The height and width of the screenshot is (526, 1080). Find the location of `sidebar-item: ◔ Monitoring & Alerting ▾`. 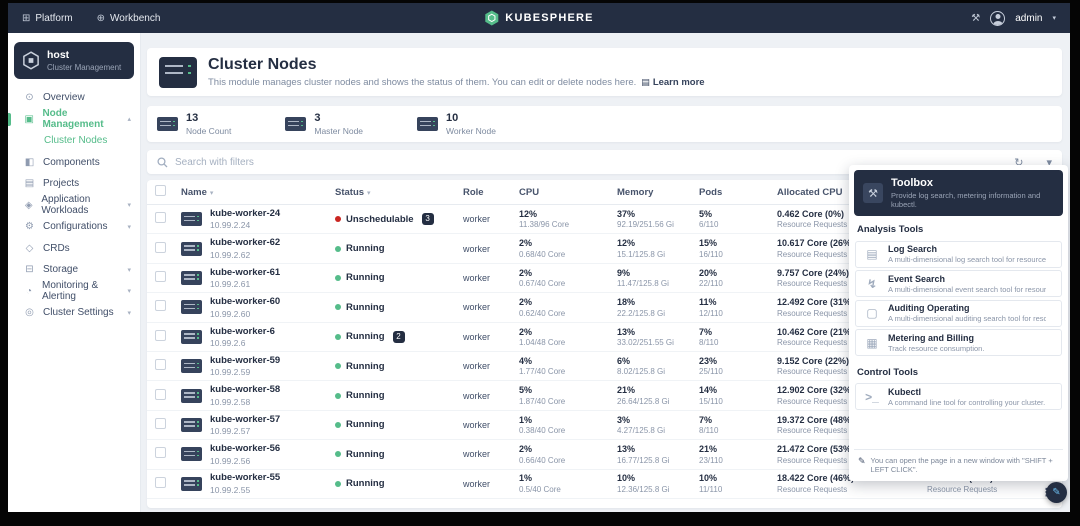

sidebar-item: ◔ Monitoring & Alerting ▾ is located at coordinates (74, 291).